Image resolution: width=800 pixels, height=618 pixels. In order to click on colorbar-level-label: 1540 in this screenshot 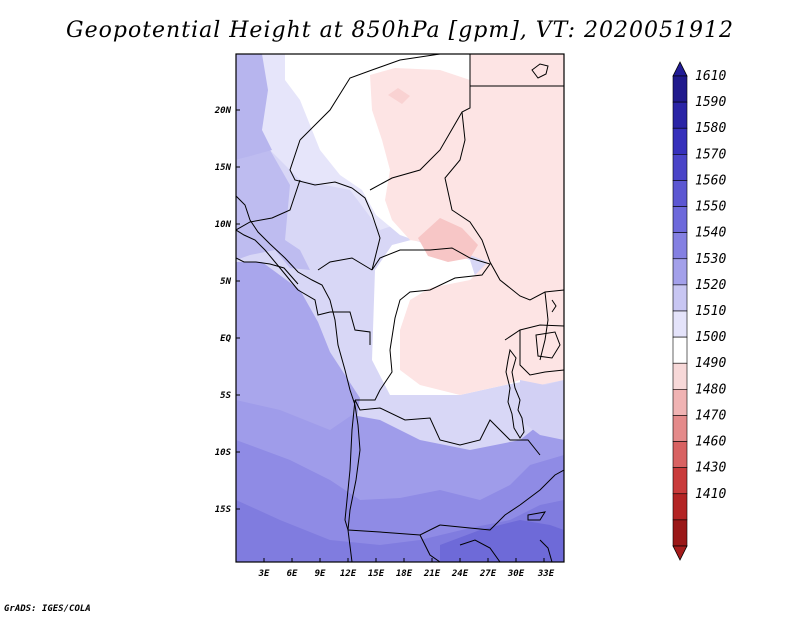, I will do `click(710, 233)`.